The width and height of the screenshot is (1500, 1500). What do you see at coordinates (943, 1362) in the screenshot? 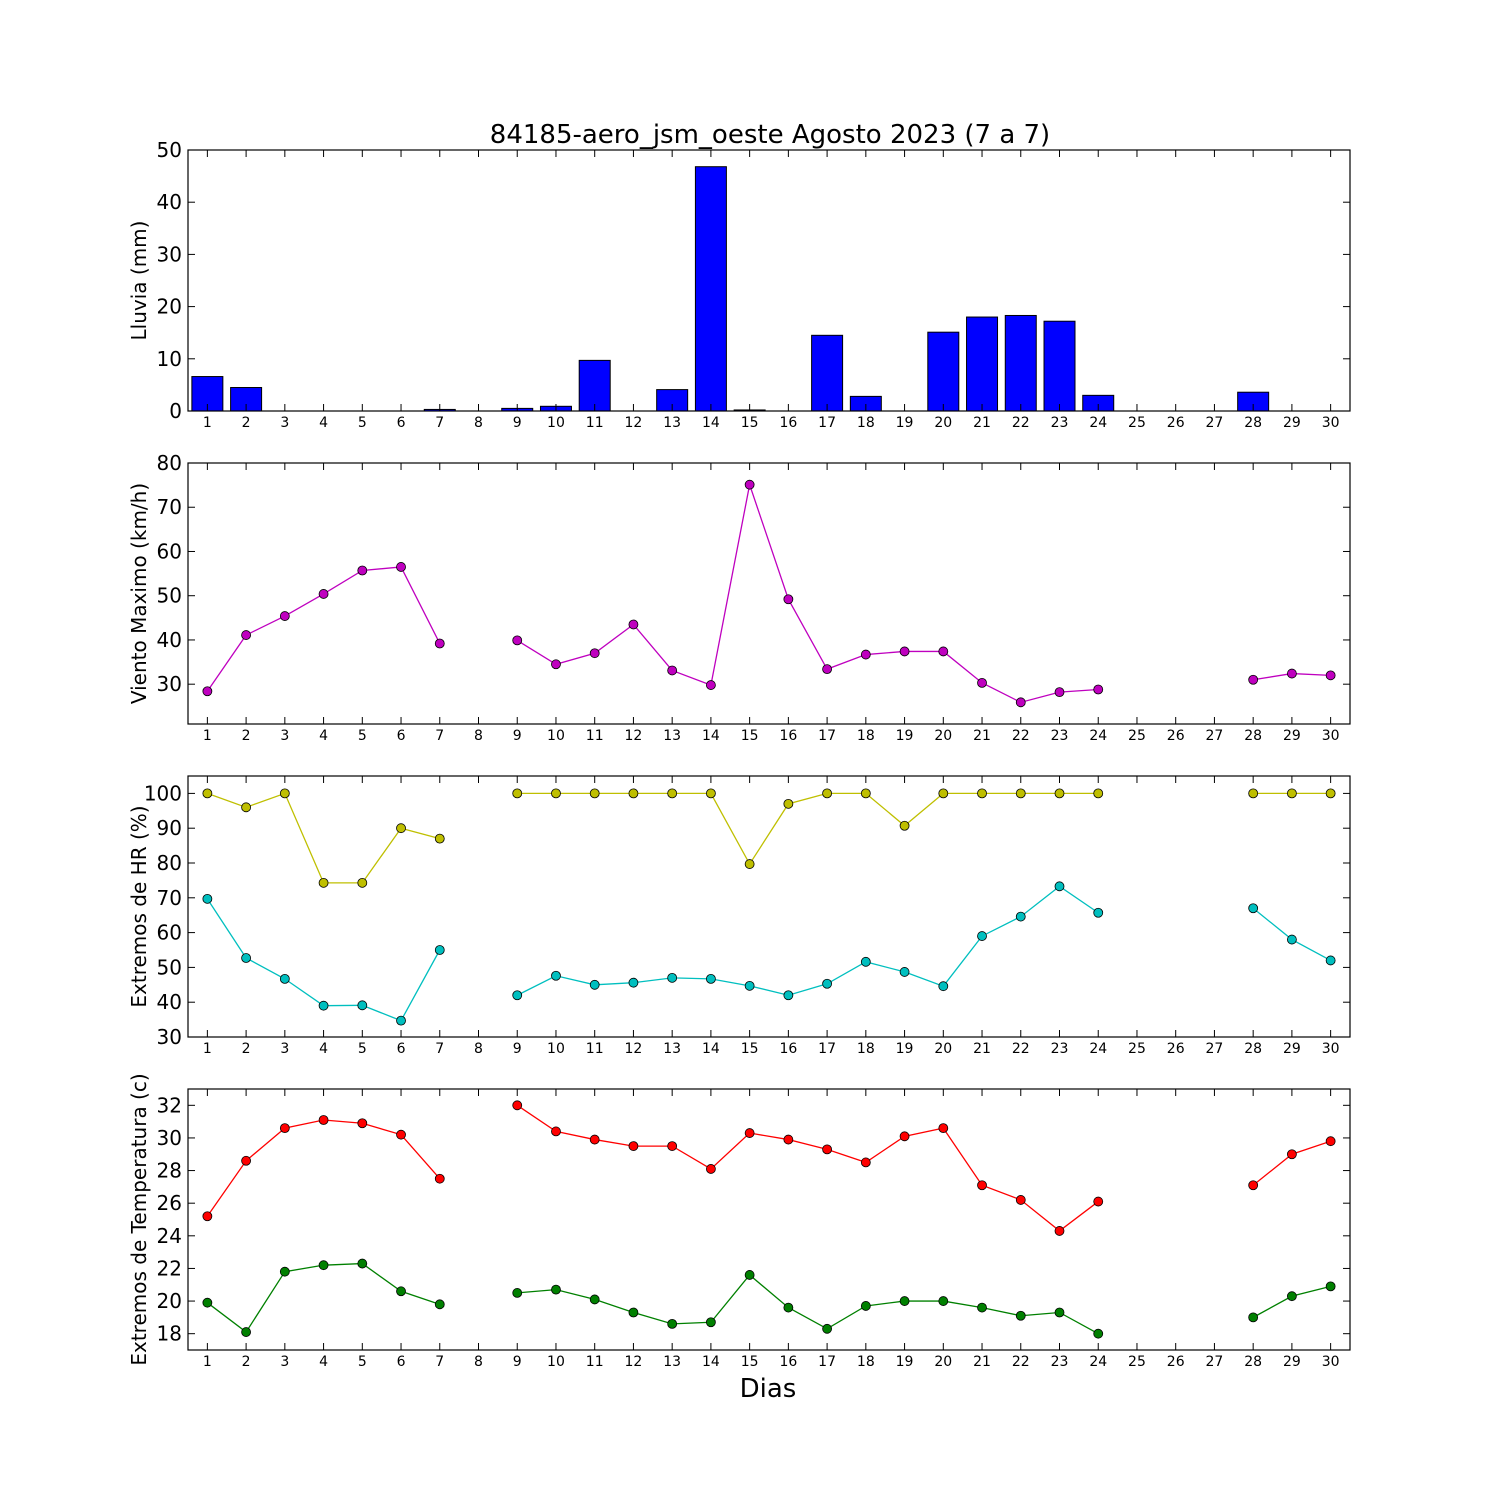
I see `x-tick-label: 20` at bounding box center [943, 1362].